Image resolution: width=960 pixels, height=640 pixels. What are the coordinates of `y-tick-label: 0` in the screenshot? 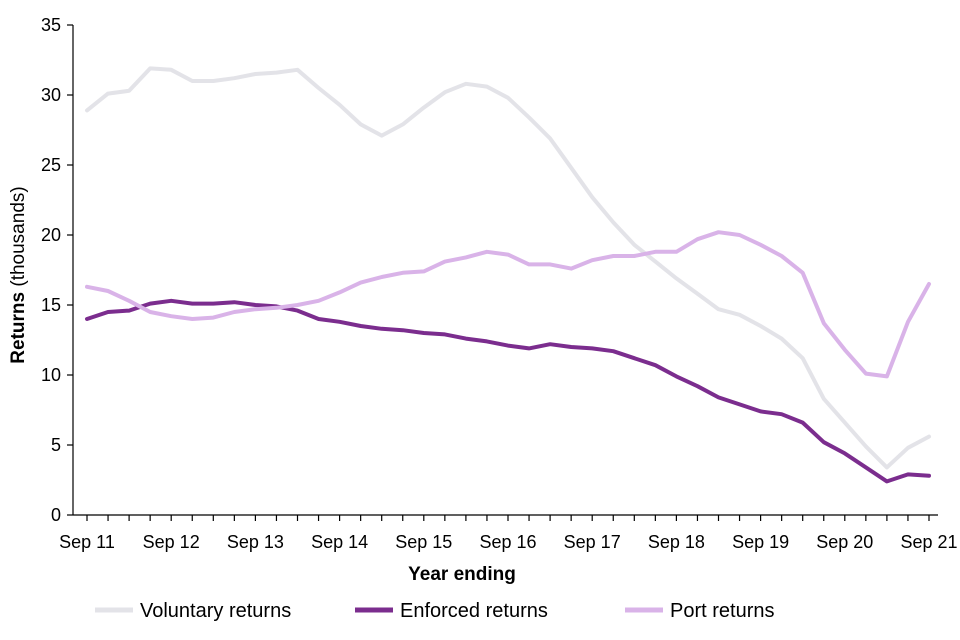 It's located at (56, 515).